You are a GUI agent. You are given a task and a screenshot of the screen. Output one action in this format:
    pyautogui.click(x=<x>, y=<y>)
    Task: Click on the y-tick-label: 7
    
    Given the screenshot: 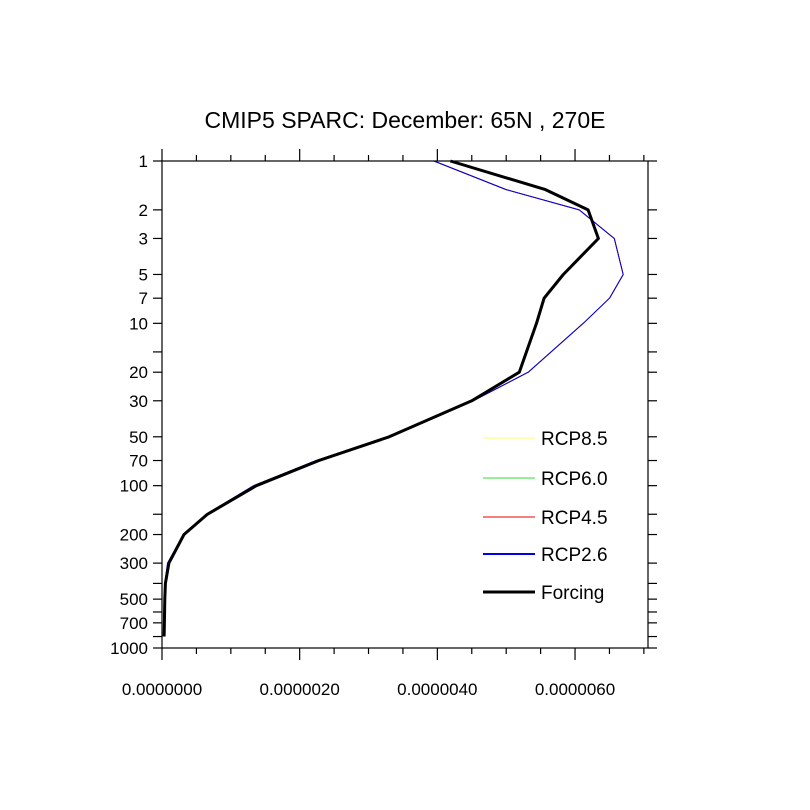 What is the action you would take?
    pyautogui.click(x=143, y=298)
    